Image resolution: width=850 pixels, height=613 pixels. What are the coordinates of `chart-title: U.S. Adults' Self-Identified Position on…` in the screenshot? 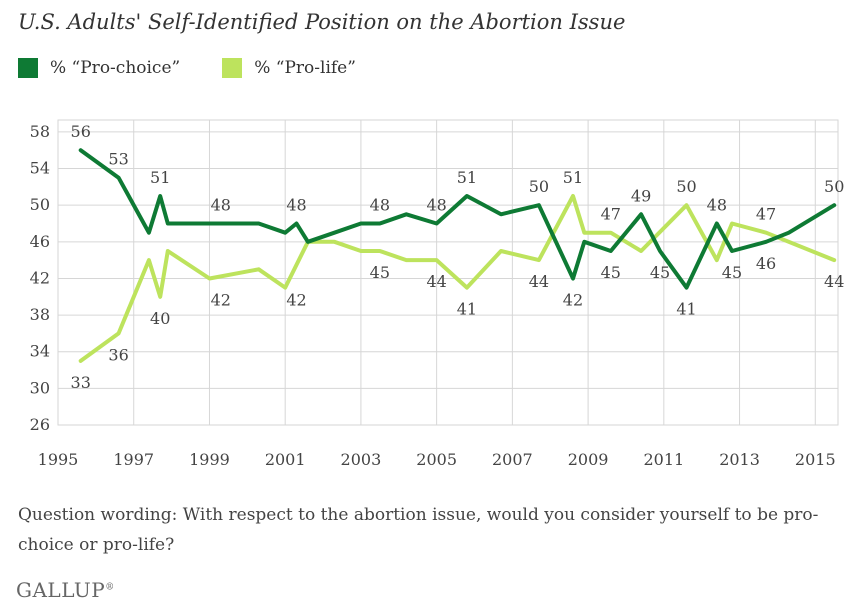 It's located at (322, 22).